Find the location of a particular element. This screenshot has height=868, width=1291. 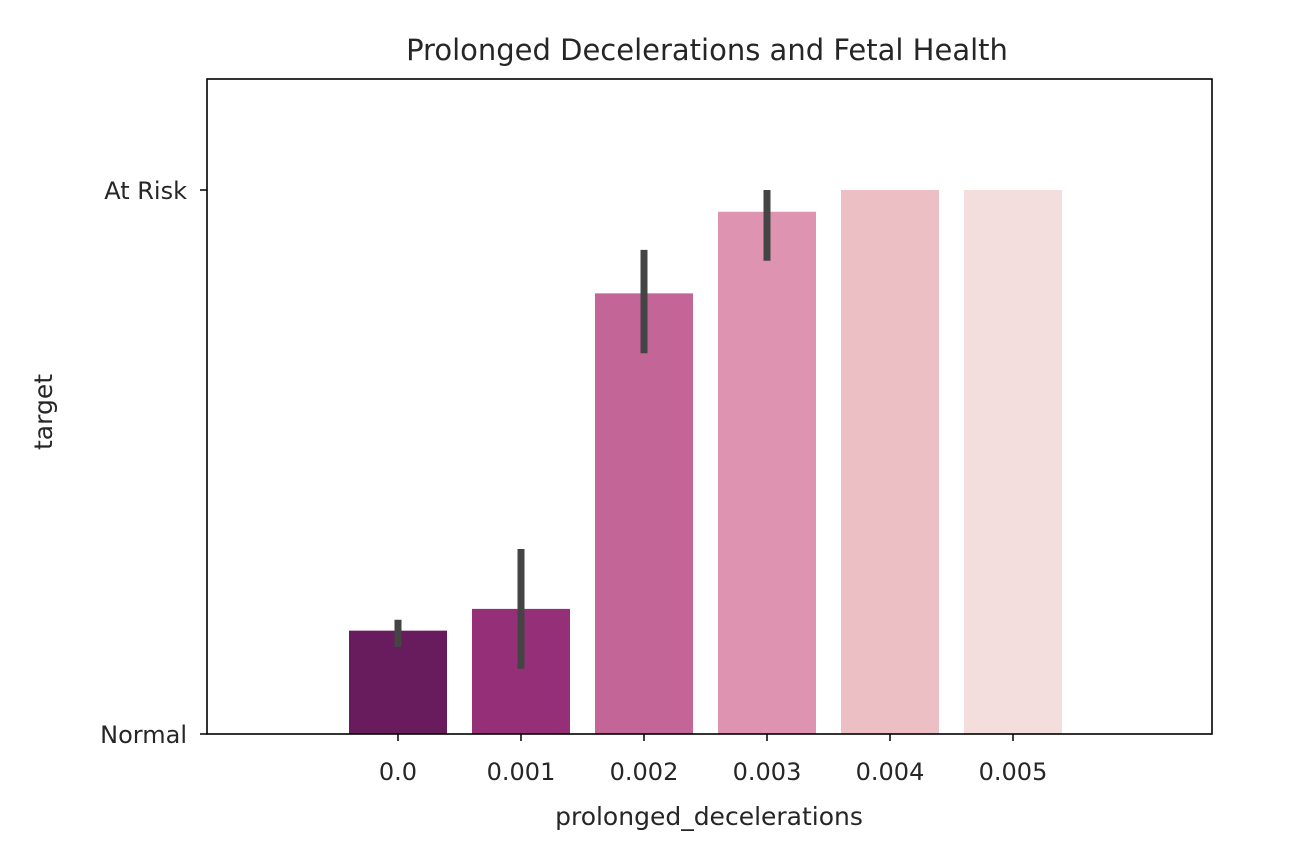

bar-0.004 is located at coordinates (890, 462).